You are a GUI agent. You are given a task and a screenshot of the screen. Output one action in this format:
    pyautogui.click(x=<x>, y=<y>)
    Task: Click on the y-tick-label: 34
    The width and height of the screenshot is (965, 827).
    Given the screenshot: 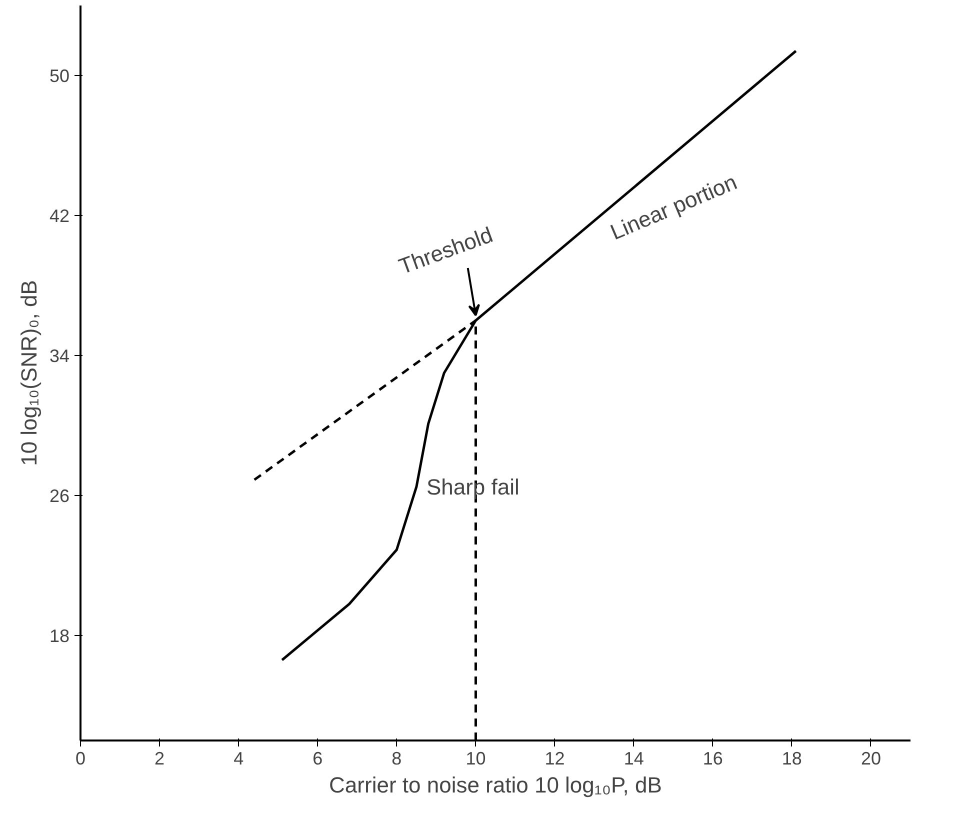 What is the action you would take?
    pyautogui.click(x=59, y=356)
    